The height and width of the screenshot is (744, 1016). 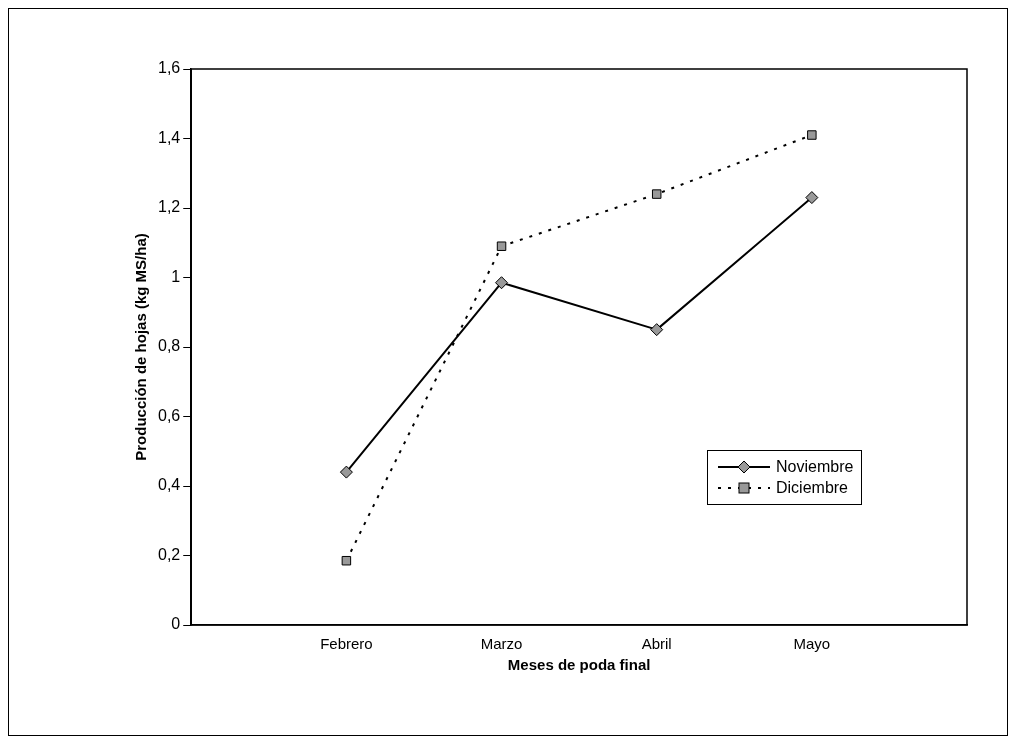 I want to click on legend-label: Diciembre, so click(x=812, y=488).